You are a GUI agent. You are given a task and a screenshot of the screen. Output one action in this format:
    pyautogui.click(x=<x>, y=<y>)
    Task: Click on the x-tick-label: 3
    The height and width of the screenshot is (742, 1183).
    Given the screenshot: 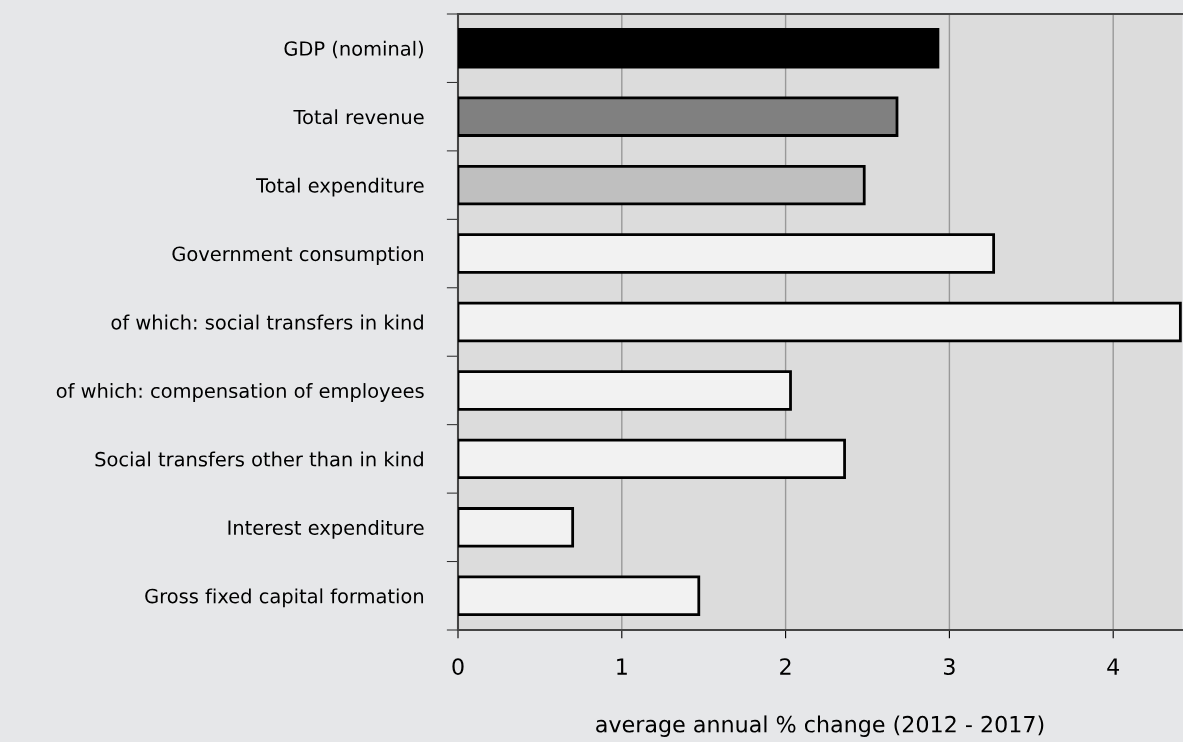 What is the action you would take?
    pyautogui.click(x=949, y=666)
    